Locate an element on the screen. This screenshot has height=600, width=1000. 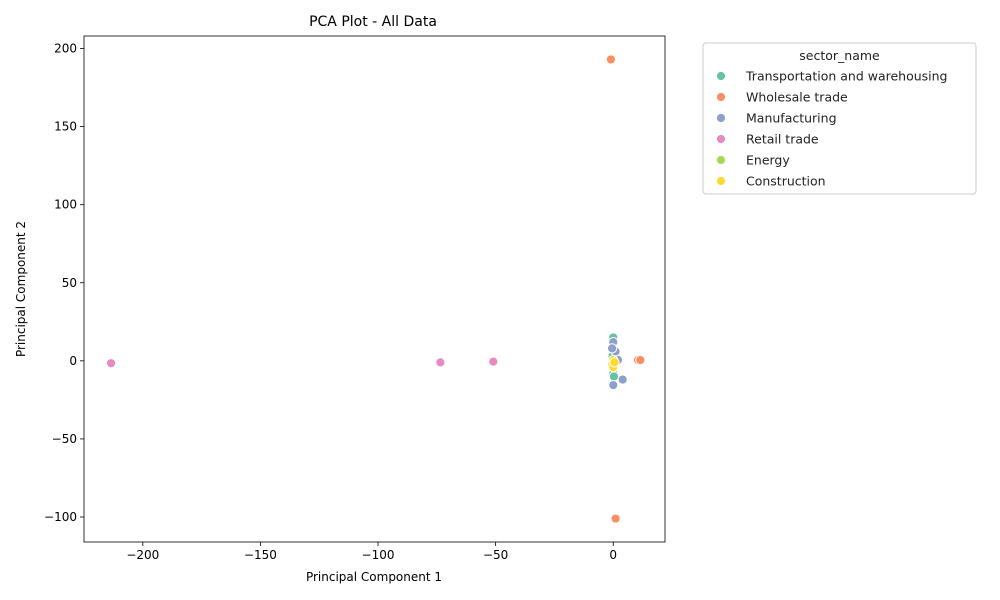
legend-label: Retail trade is located at coordinates (782, 139).